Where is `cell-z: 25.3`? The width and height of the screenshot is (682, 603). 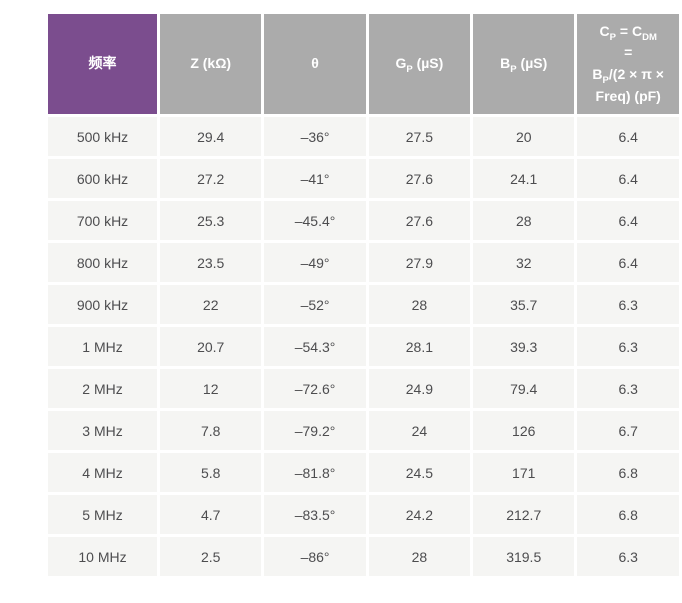 cell-z: 25.3 is located at coordinates (211, 220).